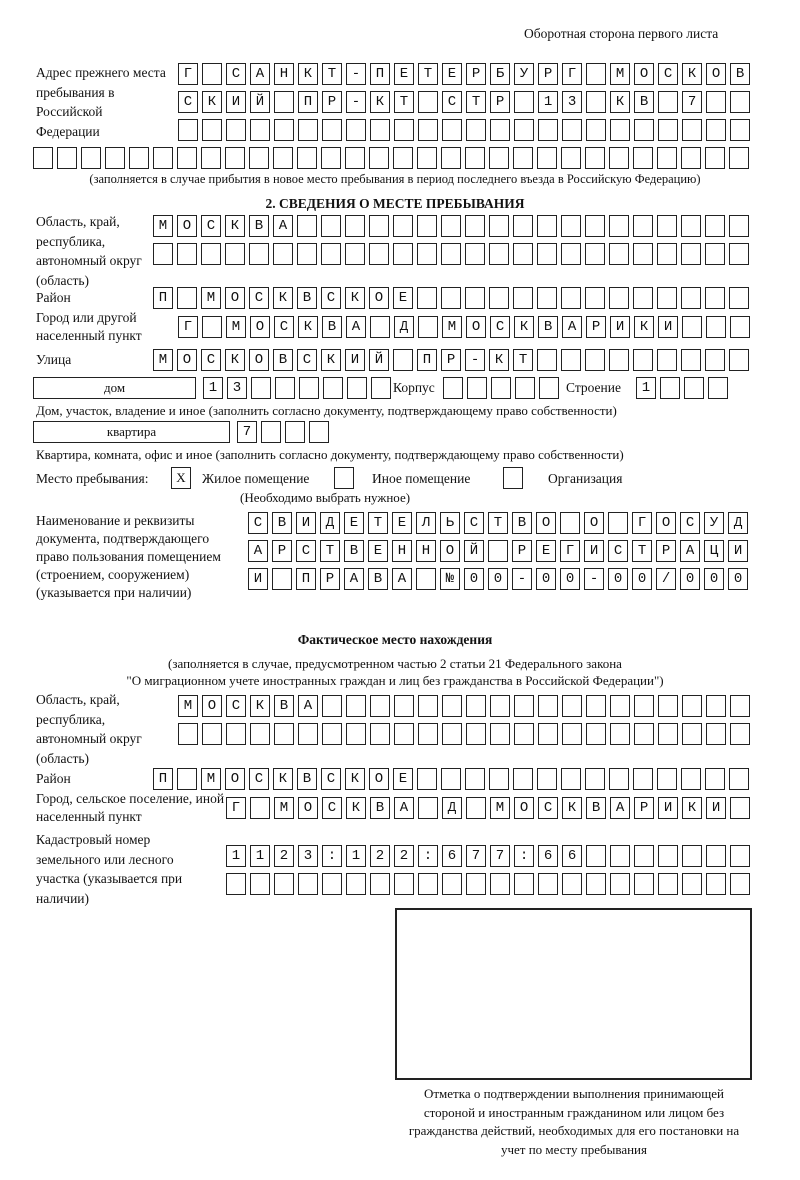  What do you see at coordinates (285, 432) in the screenshot?
I see `flat-number-field: 7` at bounding box center [285, 432].